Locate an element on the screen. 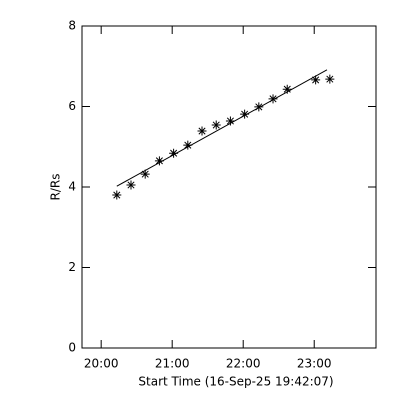 The image size is (400, 404). y-tick-label: 6 is located at coordinates (72, 106).